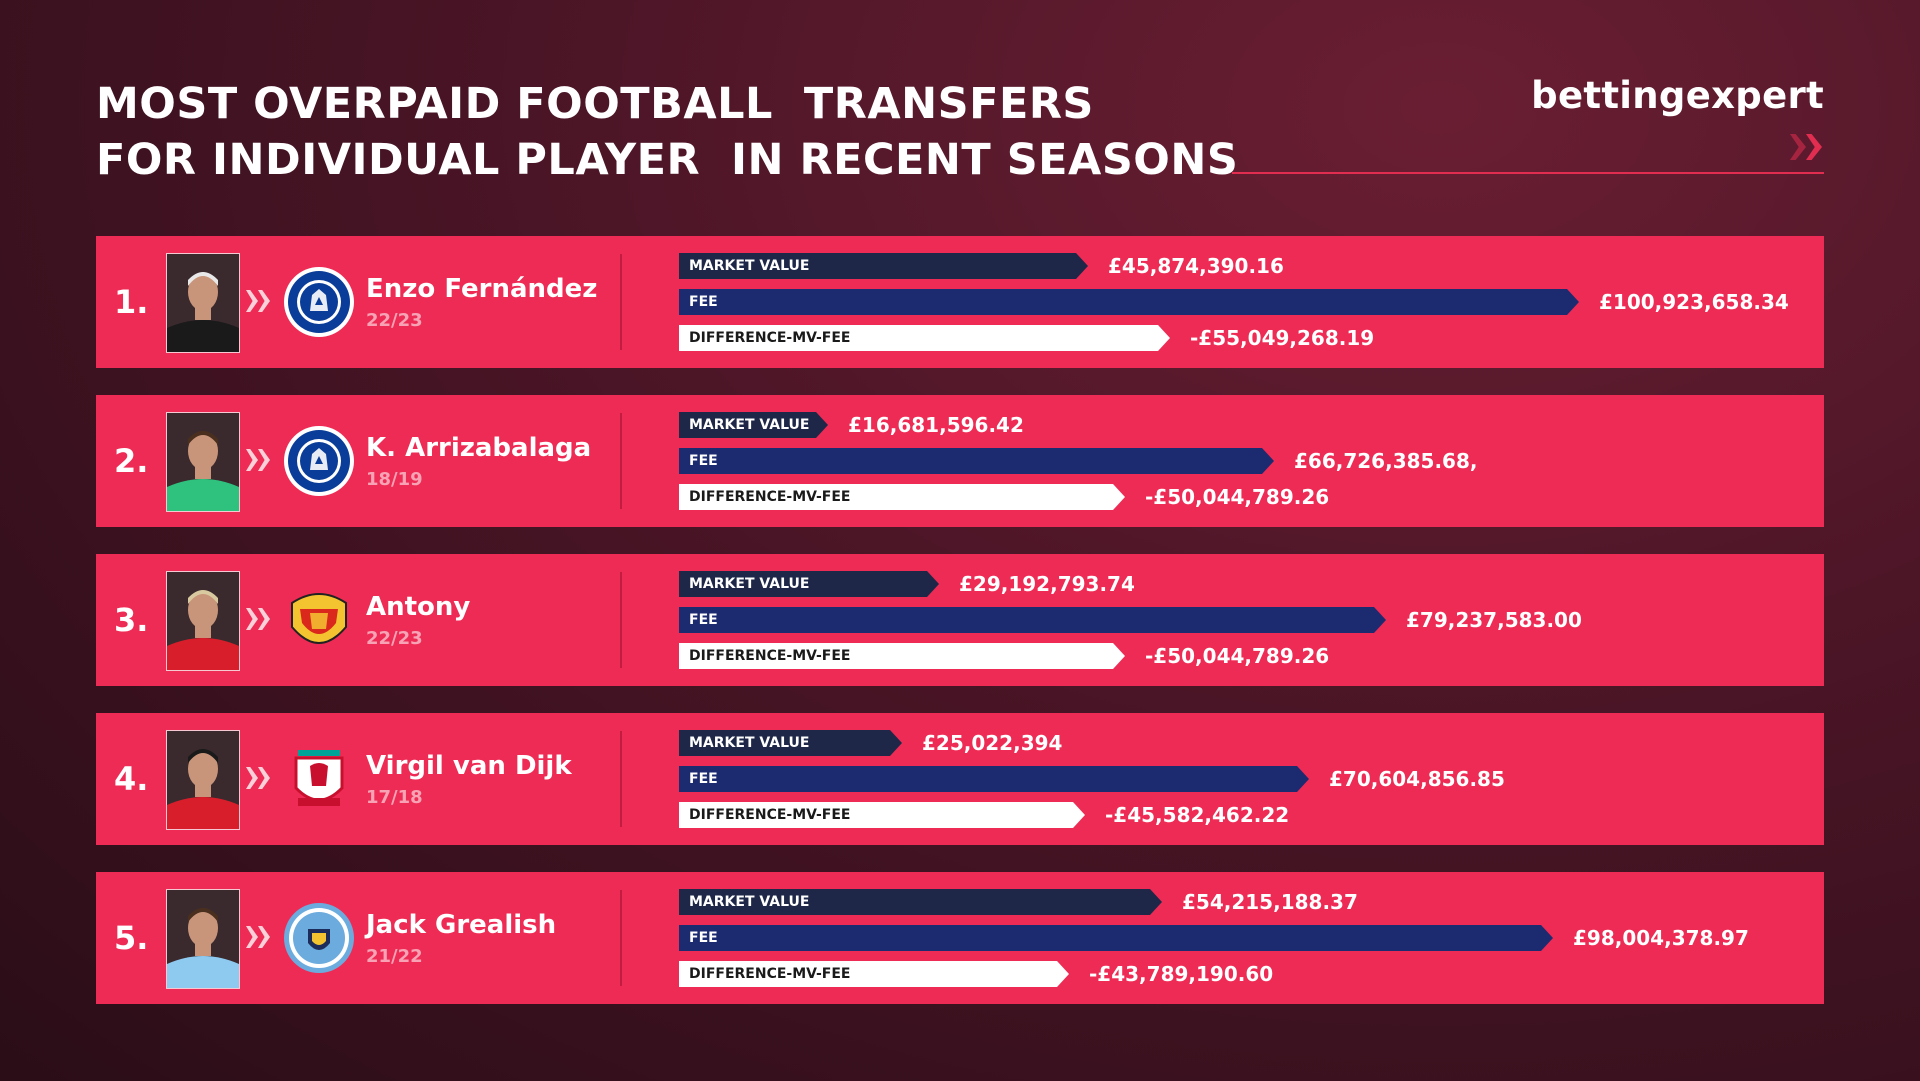  Describe the element at coordinates (1282, 338) in the screenshot. I see `difference-value-label: -£55,049,268.19` at that location.